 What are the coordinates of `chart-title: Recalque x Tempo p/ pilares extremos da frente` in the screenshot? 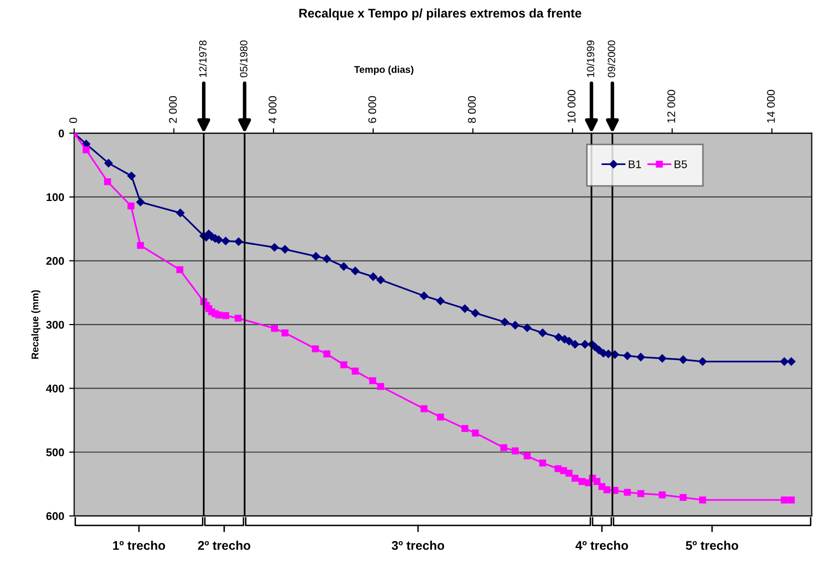 It's located at (440, 14).